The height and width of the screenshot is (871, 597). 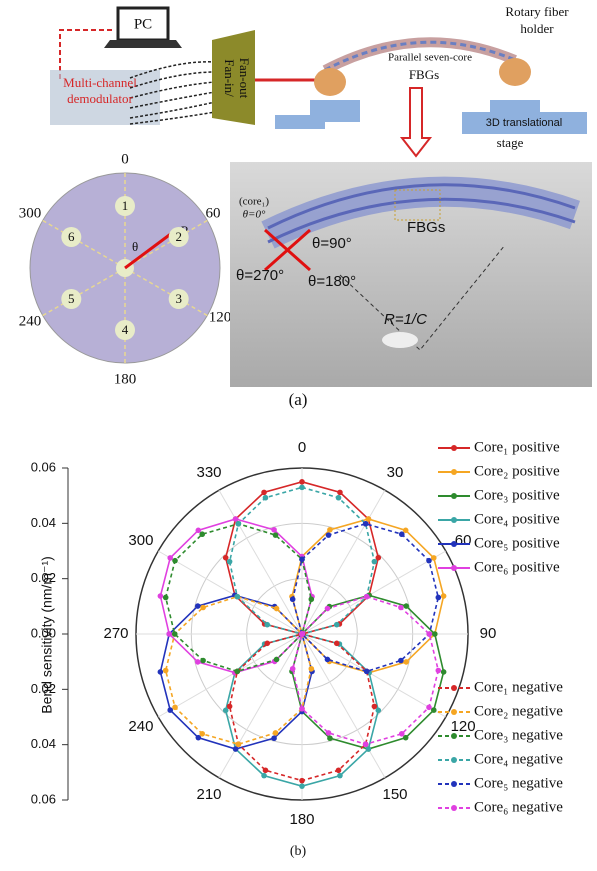 What do you see at coordinates (424, 74) in the screenshot?
I see `fiber-title: FBGs` at bounding box center [424, 74].